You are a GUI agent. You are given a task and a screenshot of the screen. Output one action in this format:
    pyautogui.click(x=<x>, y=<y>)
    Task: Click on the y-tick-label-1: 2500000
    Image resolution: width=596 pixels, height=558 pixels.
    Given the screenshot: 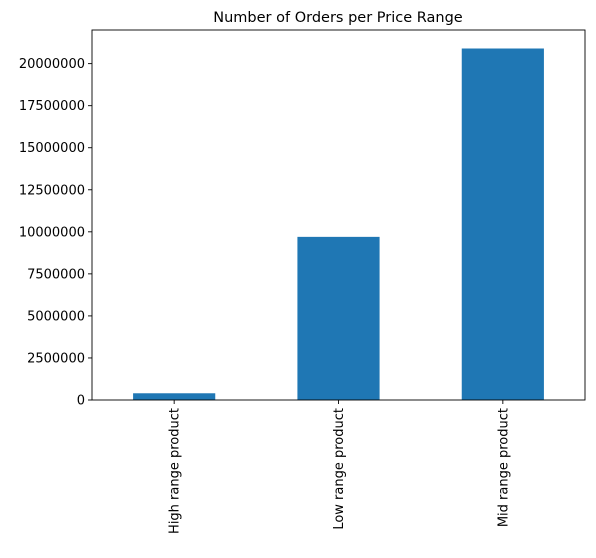 What is the action you would take?
    pyautogui.click(x=56, y=358)
    